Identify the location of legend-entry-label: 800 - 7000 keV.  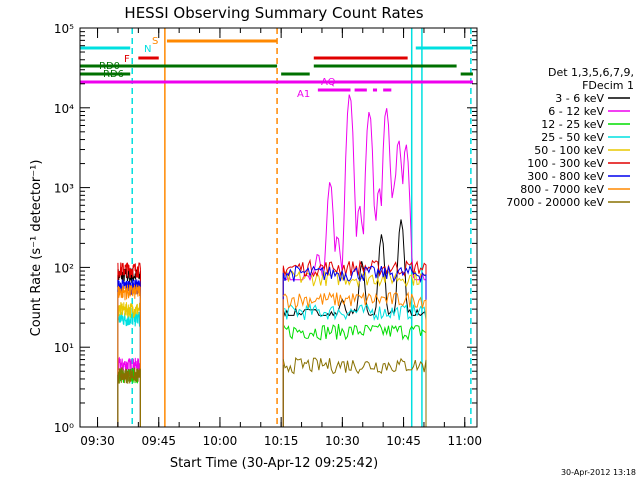
(562, 189).